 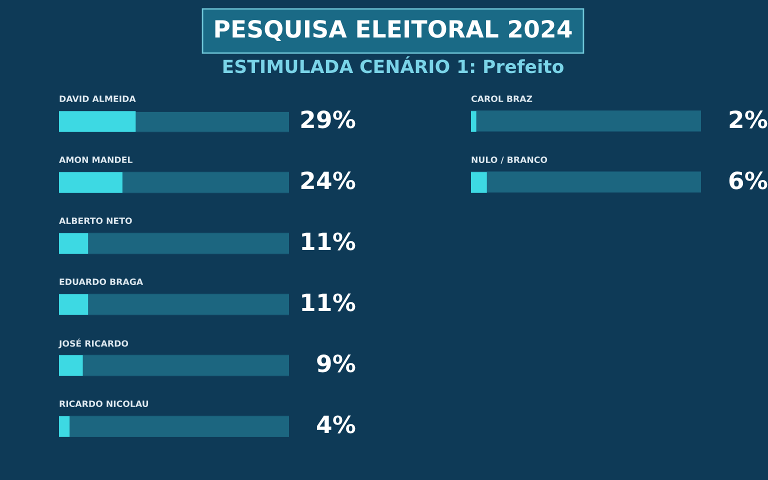 What do you see at coordinates (749, 119) in the screenshot?
I see `data-label: 2%` at bounding box center [749, 119].